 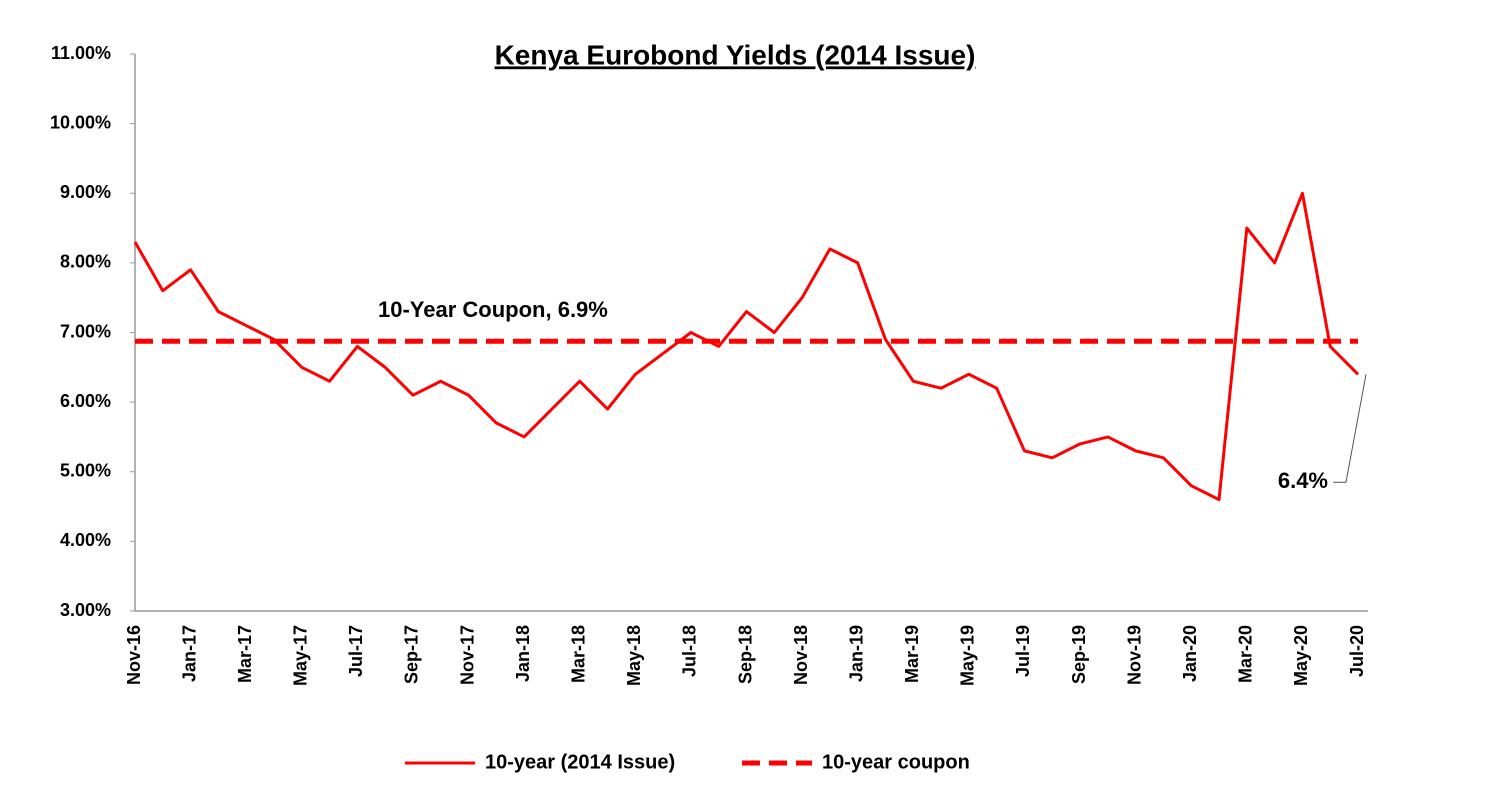 I want to click on y-tick-label: 11.00%, so click(x=81, y=53).